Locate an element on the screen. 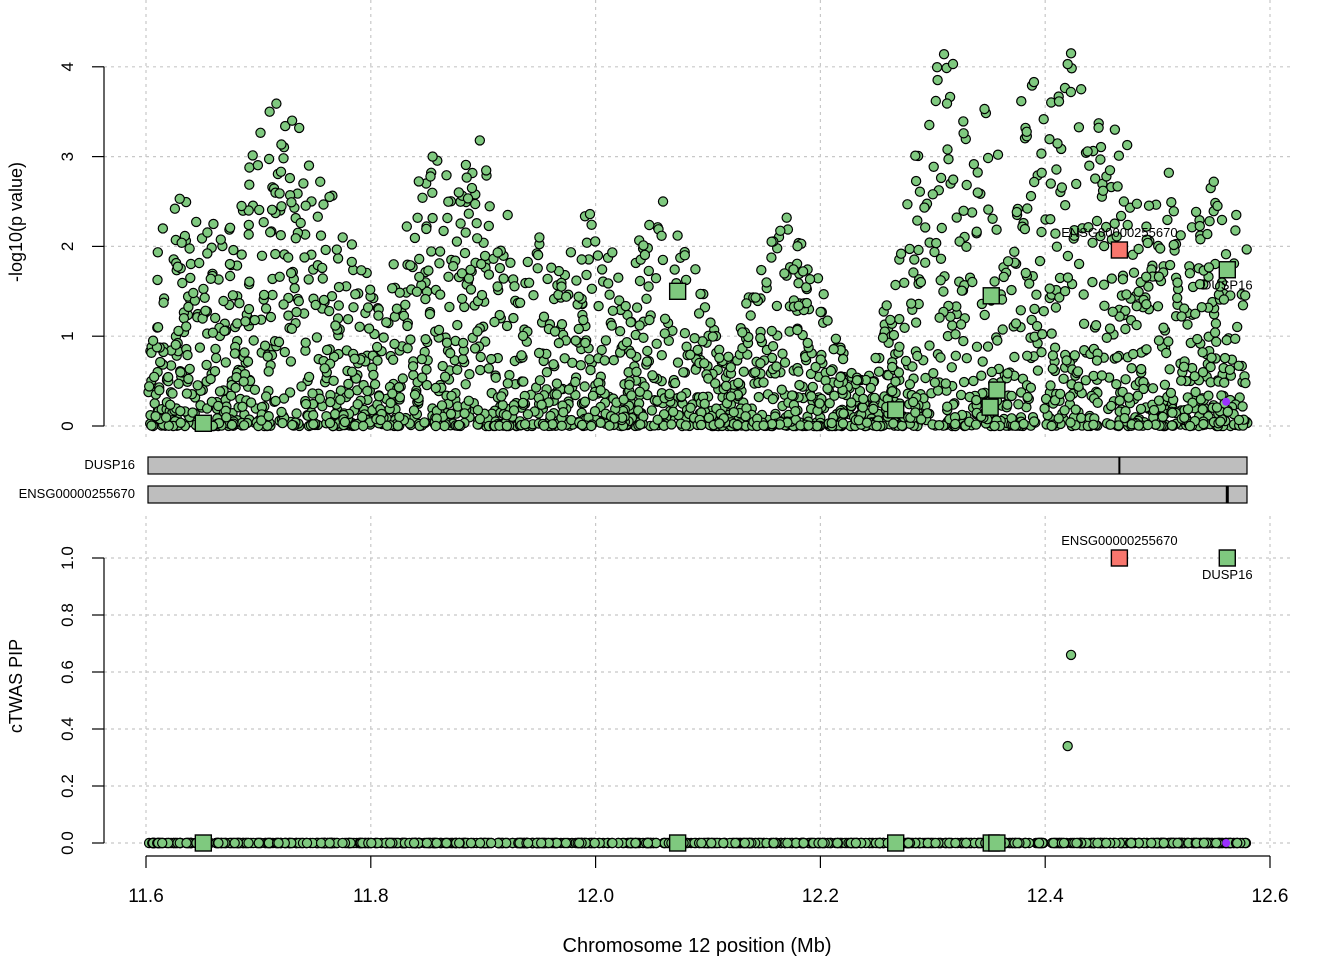 This screenshot has width=1344, height=960. pip-snp-point is located at coordinates (1071, 655).